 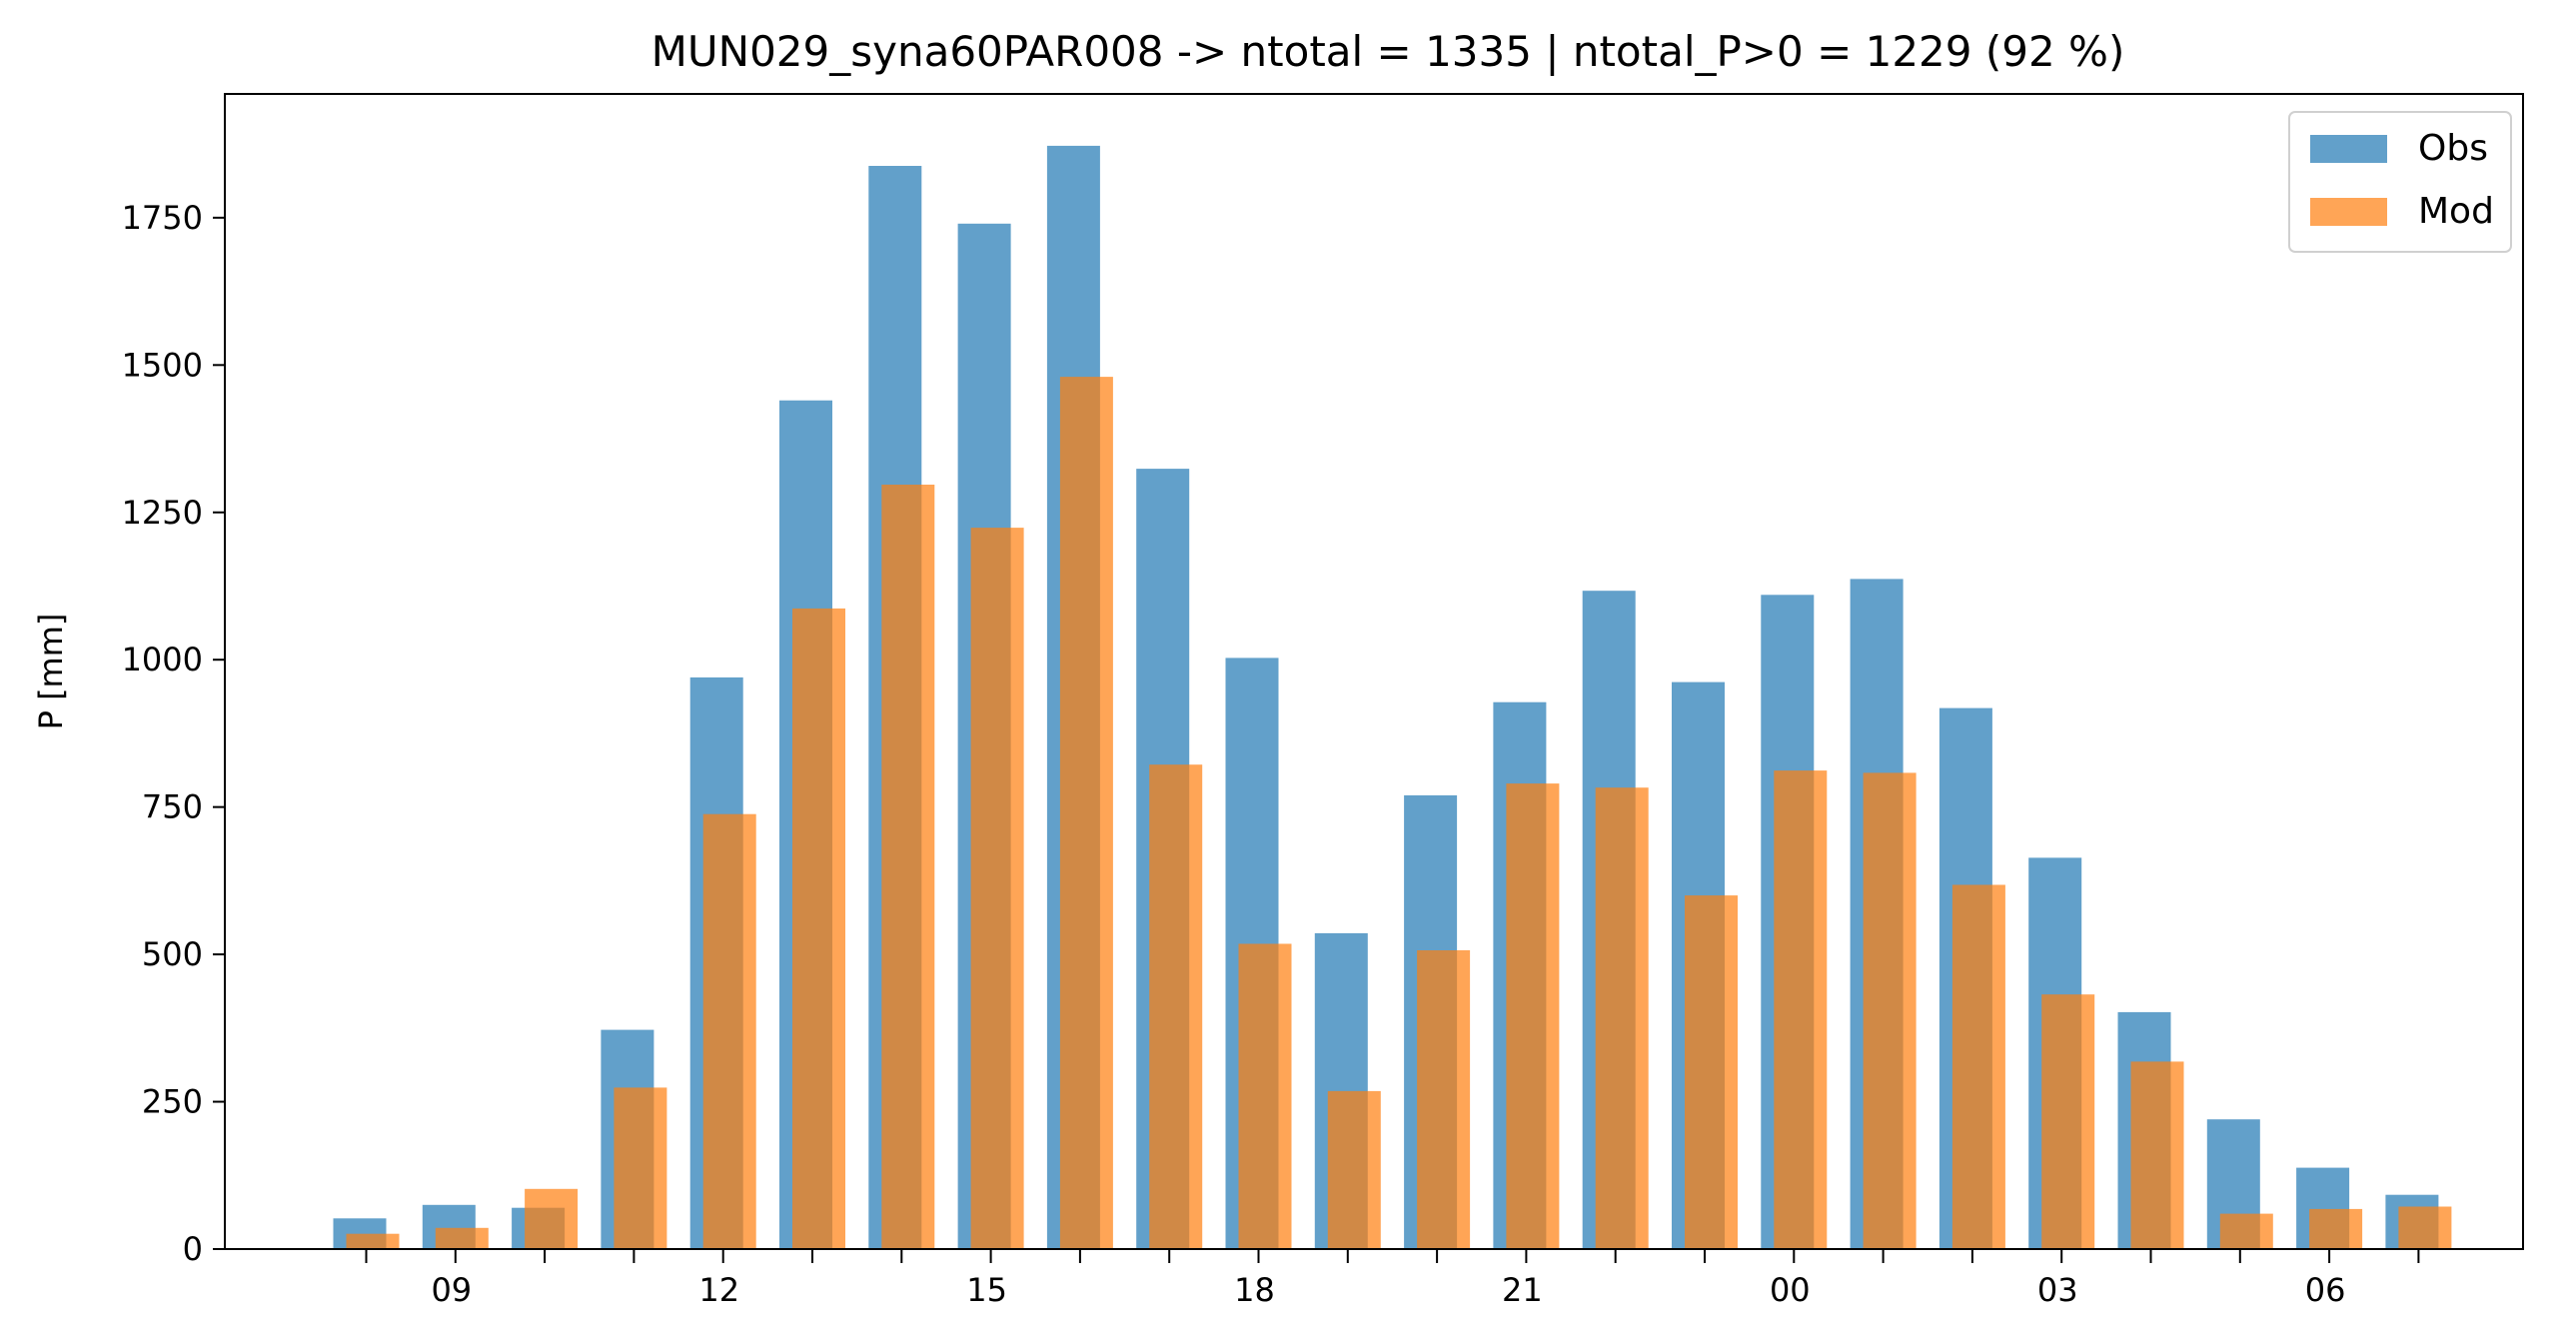 What do you see at coordinates (162, 218) in the screenshot?
I see `y-tick-label: 1750` at bounding box center [162, 218].